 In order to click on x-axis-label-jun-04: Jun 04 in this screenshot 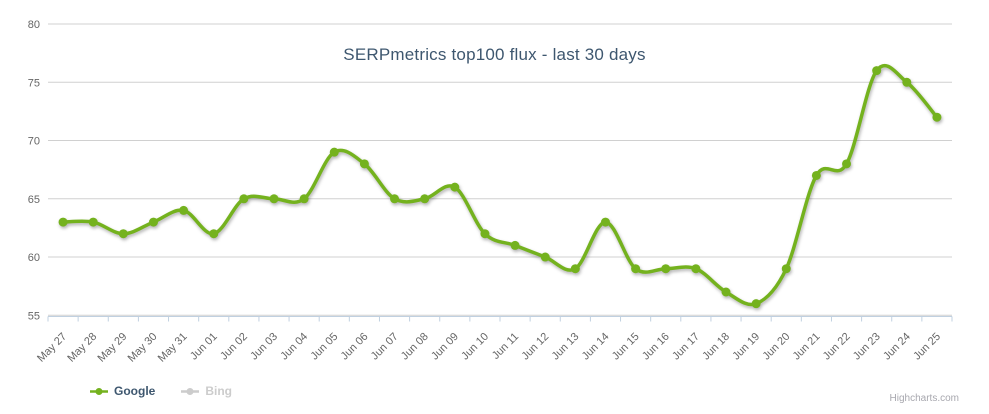, I will do `click(294, 347)`.